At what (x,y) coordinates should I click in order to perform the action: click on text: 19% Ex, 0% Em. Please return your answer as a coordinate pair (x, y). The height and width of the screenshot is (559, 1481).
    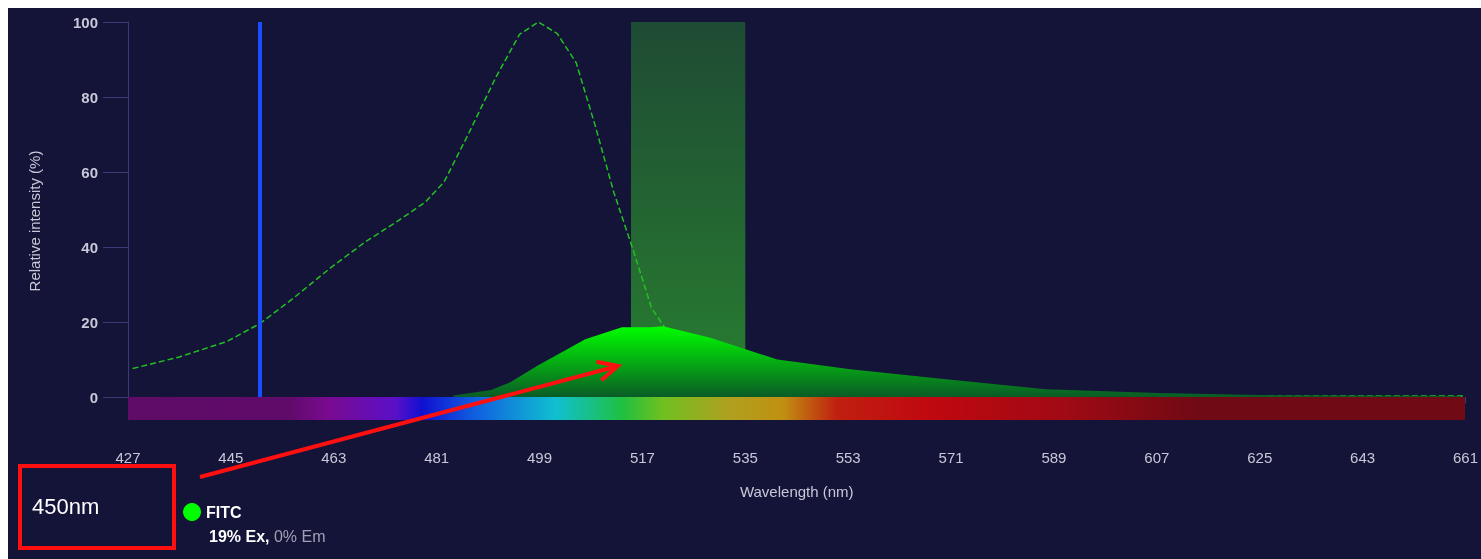
    Looking at the image, I should click on (267, 536).